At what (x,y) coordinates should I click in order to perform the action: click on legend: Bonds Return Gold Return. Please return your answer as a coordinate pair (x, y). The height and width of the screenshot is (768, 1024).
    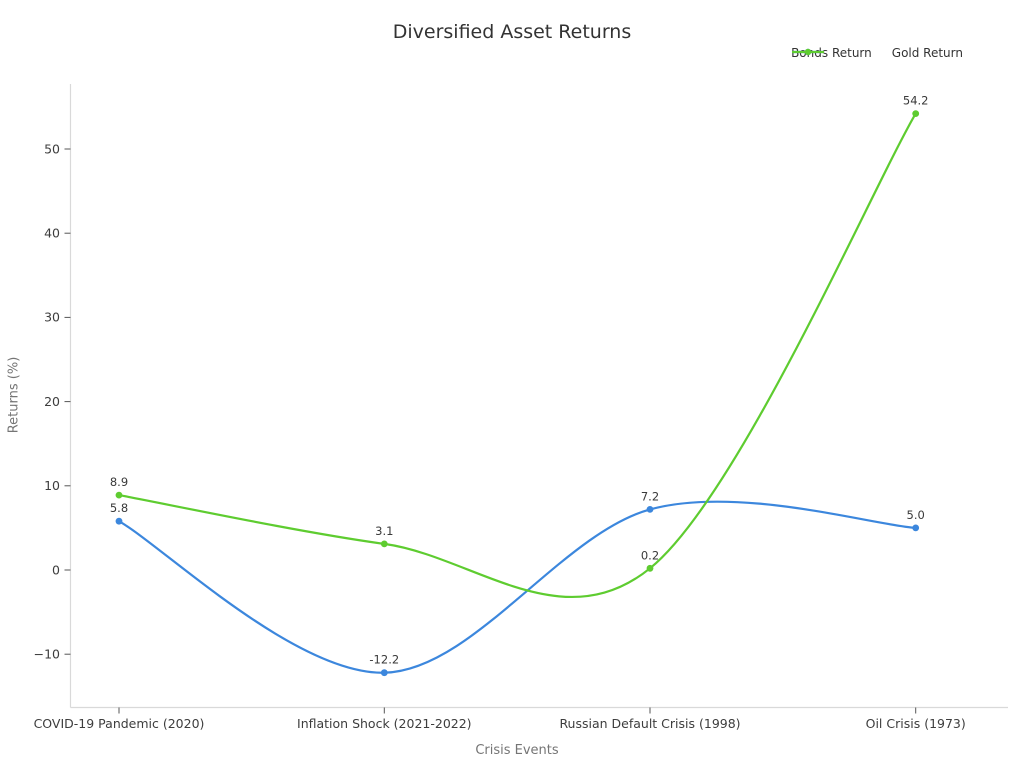
    Looking at the image, I should click on (877, 53).